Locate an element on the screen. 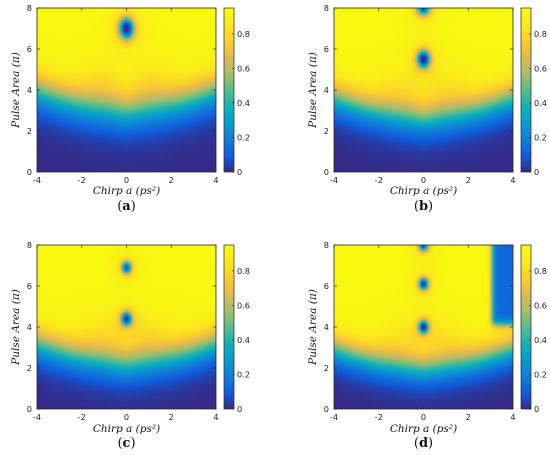 The width and height of the screenshot is (550, 455). panel-label: (c) is located at coordinates (126, 443).